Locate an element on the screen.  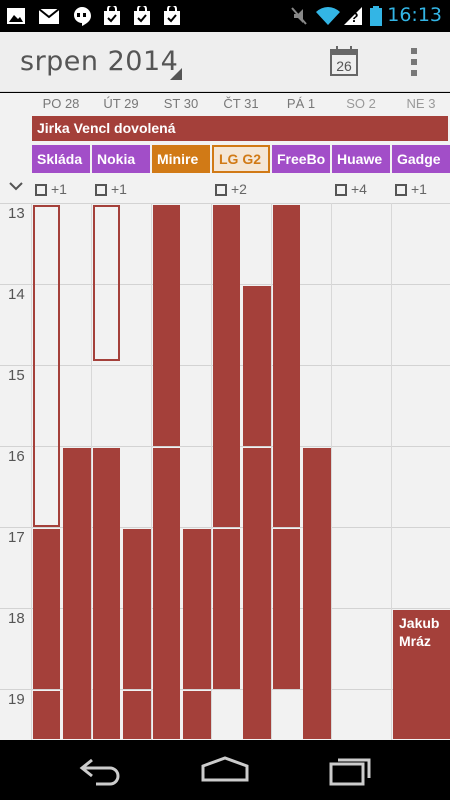
more-events-chip: +2 is located at coordinates (231, 189).